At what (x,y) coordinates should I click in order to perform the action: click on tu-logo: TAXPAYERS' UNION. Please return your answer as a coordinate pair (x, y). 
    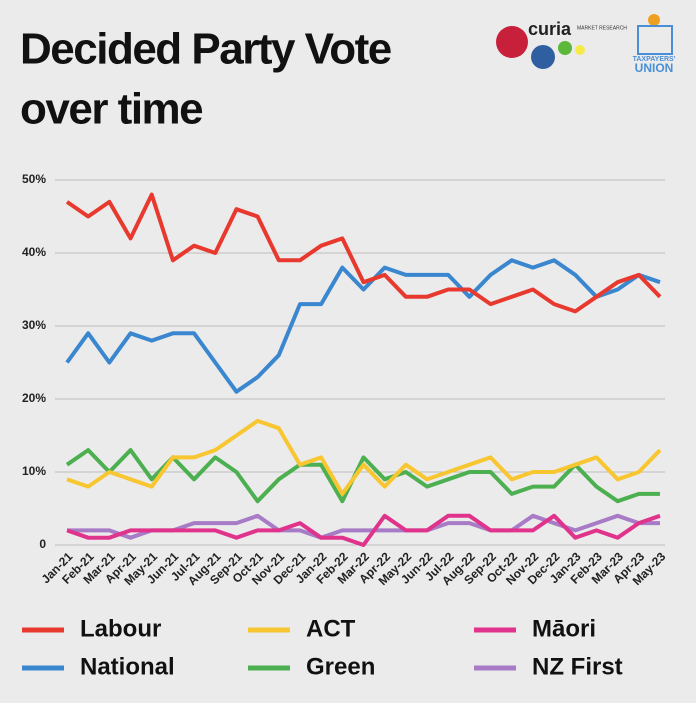
    Looking at the image, I should click on (654, 44).